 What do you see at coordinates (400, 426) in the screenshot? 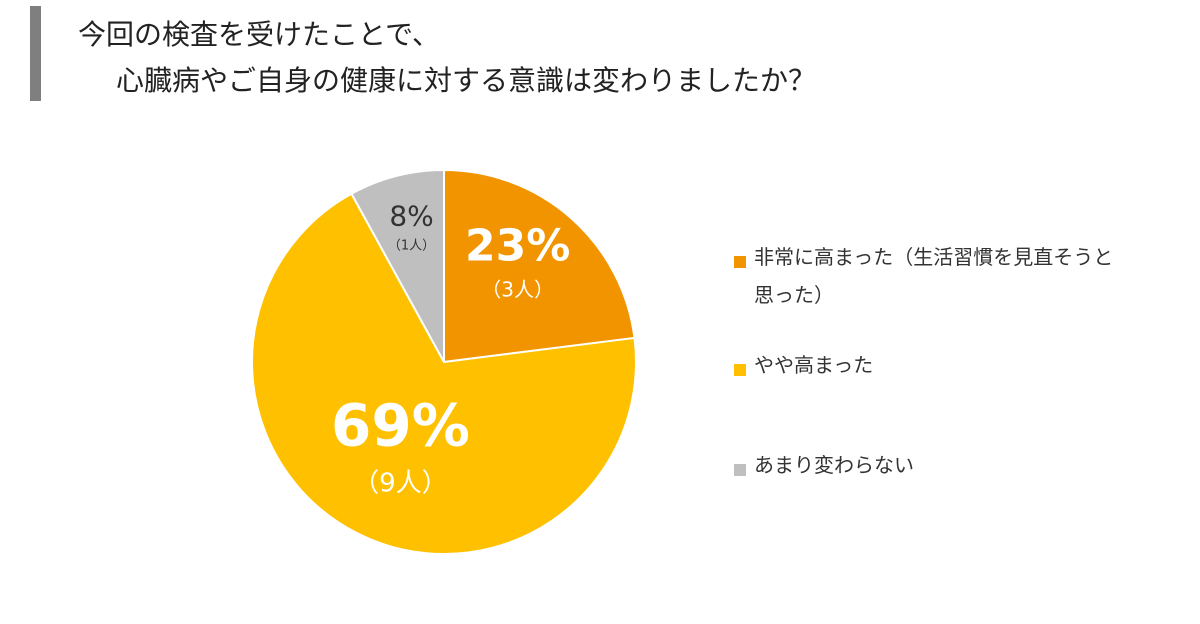
I see `pie-percent-label-somewhat-increased: 69%` at bounding box center [400, 426].